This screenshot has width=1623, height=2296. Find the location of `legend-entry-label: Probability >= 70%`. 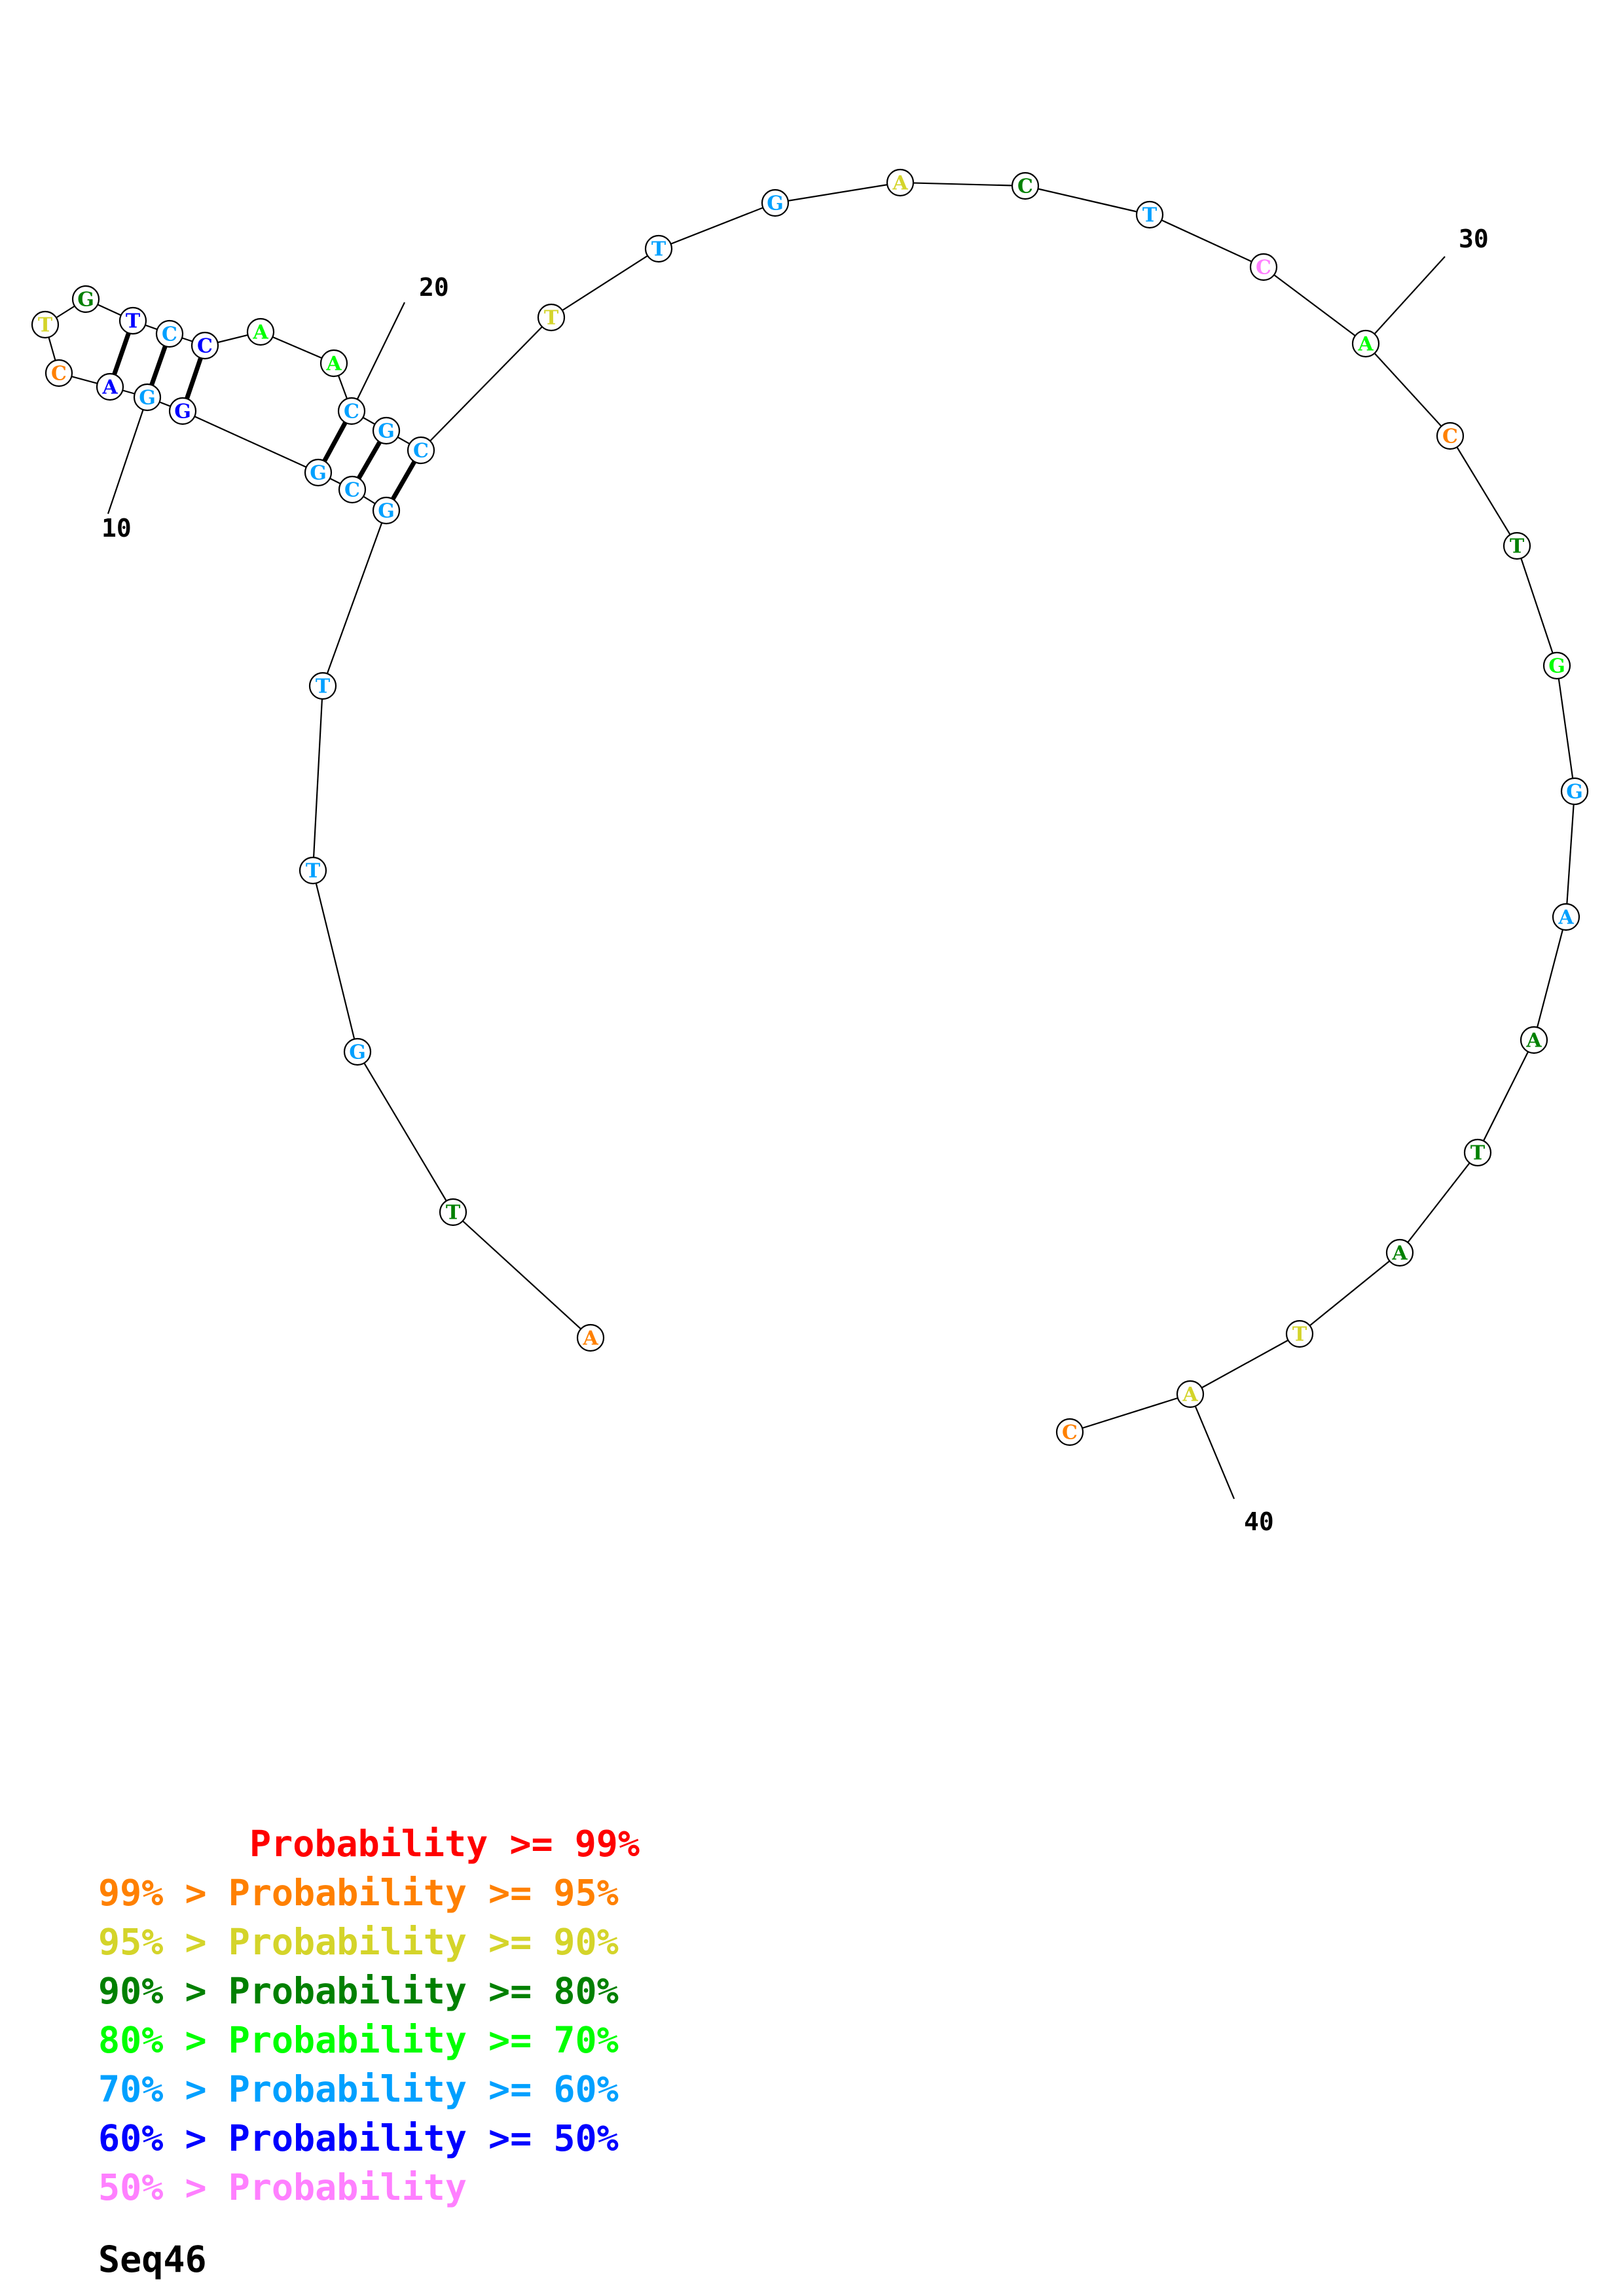

legend-entry-label: Probability >= 70% is located at coordinates (423, 2040).